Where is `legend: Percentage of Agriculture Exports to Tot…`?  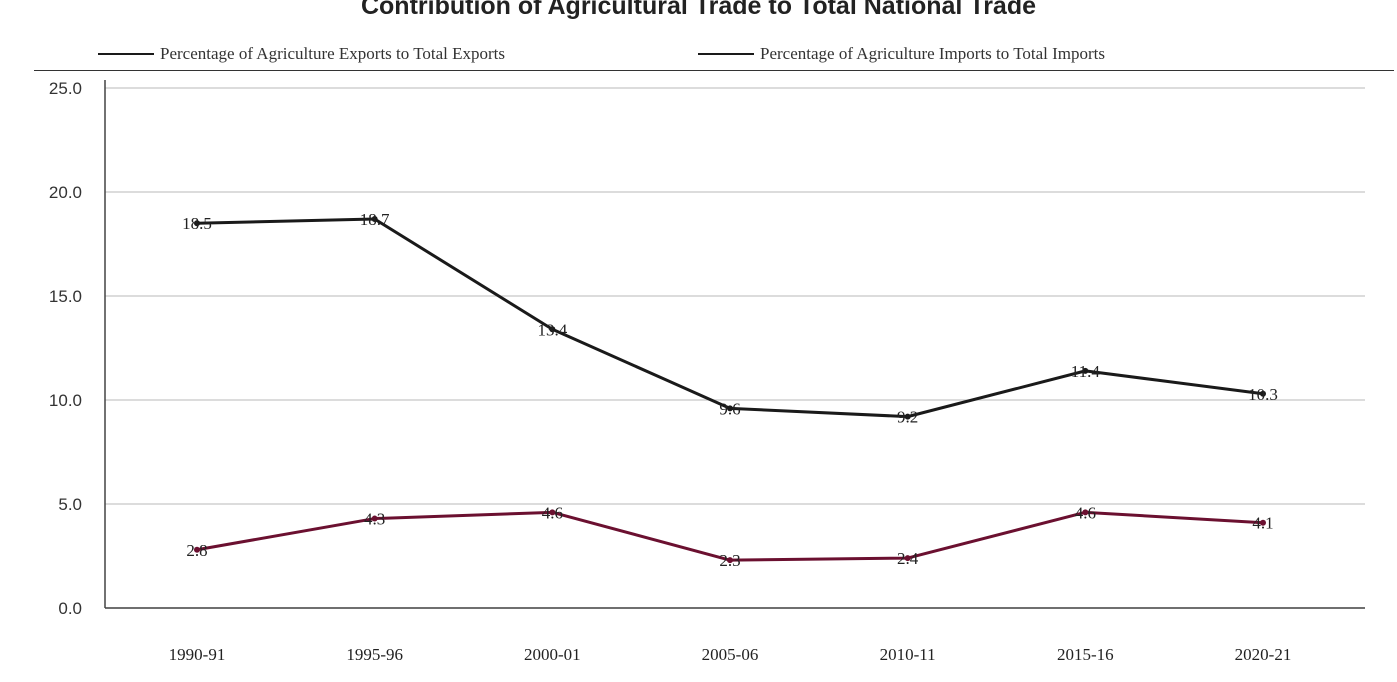 legend: Percentage of Agriculture Exports to Tot… is located at coordinates (708, 64).